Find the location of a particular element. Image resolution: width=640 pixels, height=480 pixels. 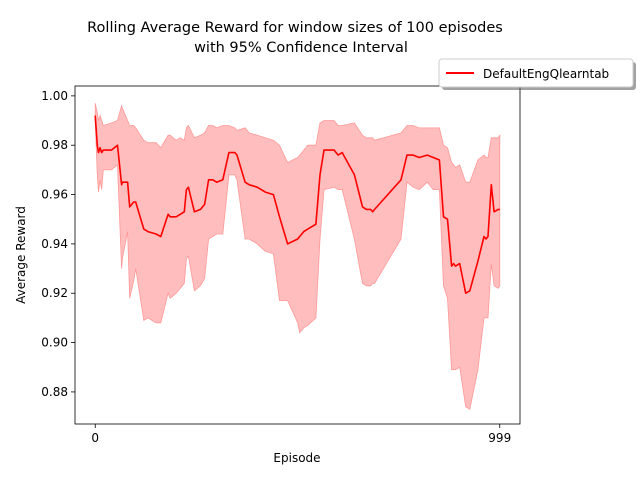

y-axis-label: Average Reward is located at coordinates (21, 255).